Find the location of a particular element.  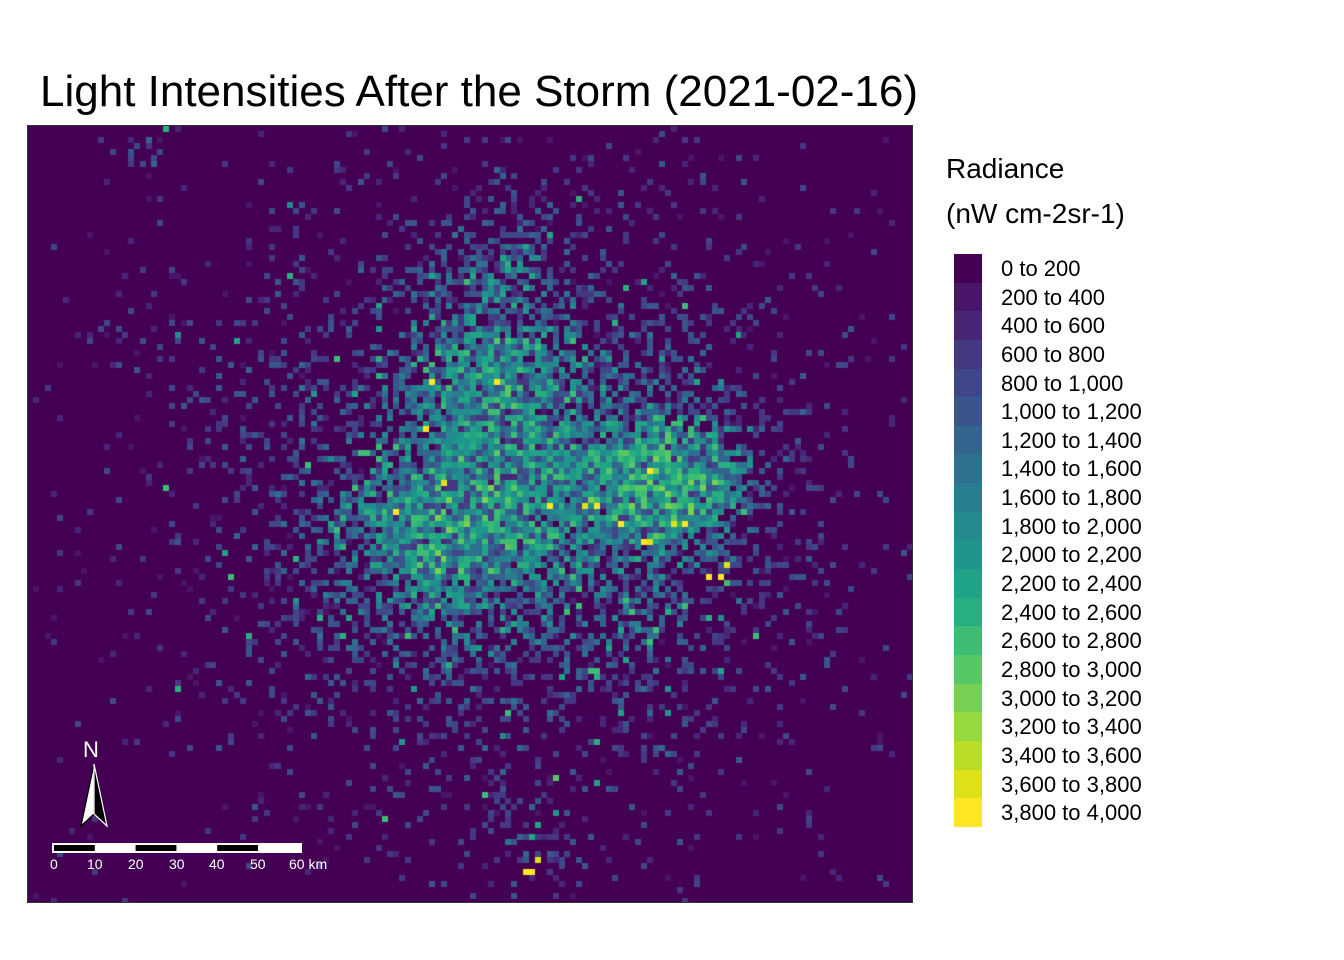

scale-tick-label: 0 is located at coordinates (54, 864).